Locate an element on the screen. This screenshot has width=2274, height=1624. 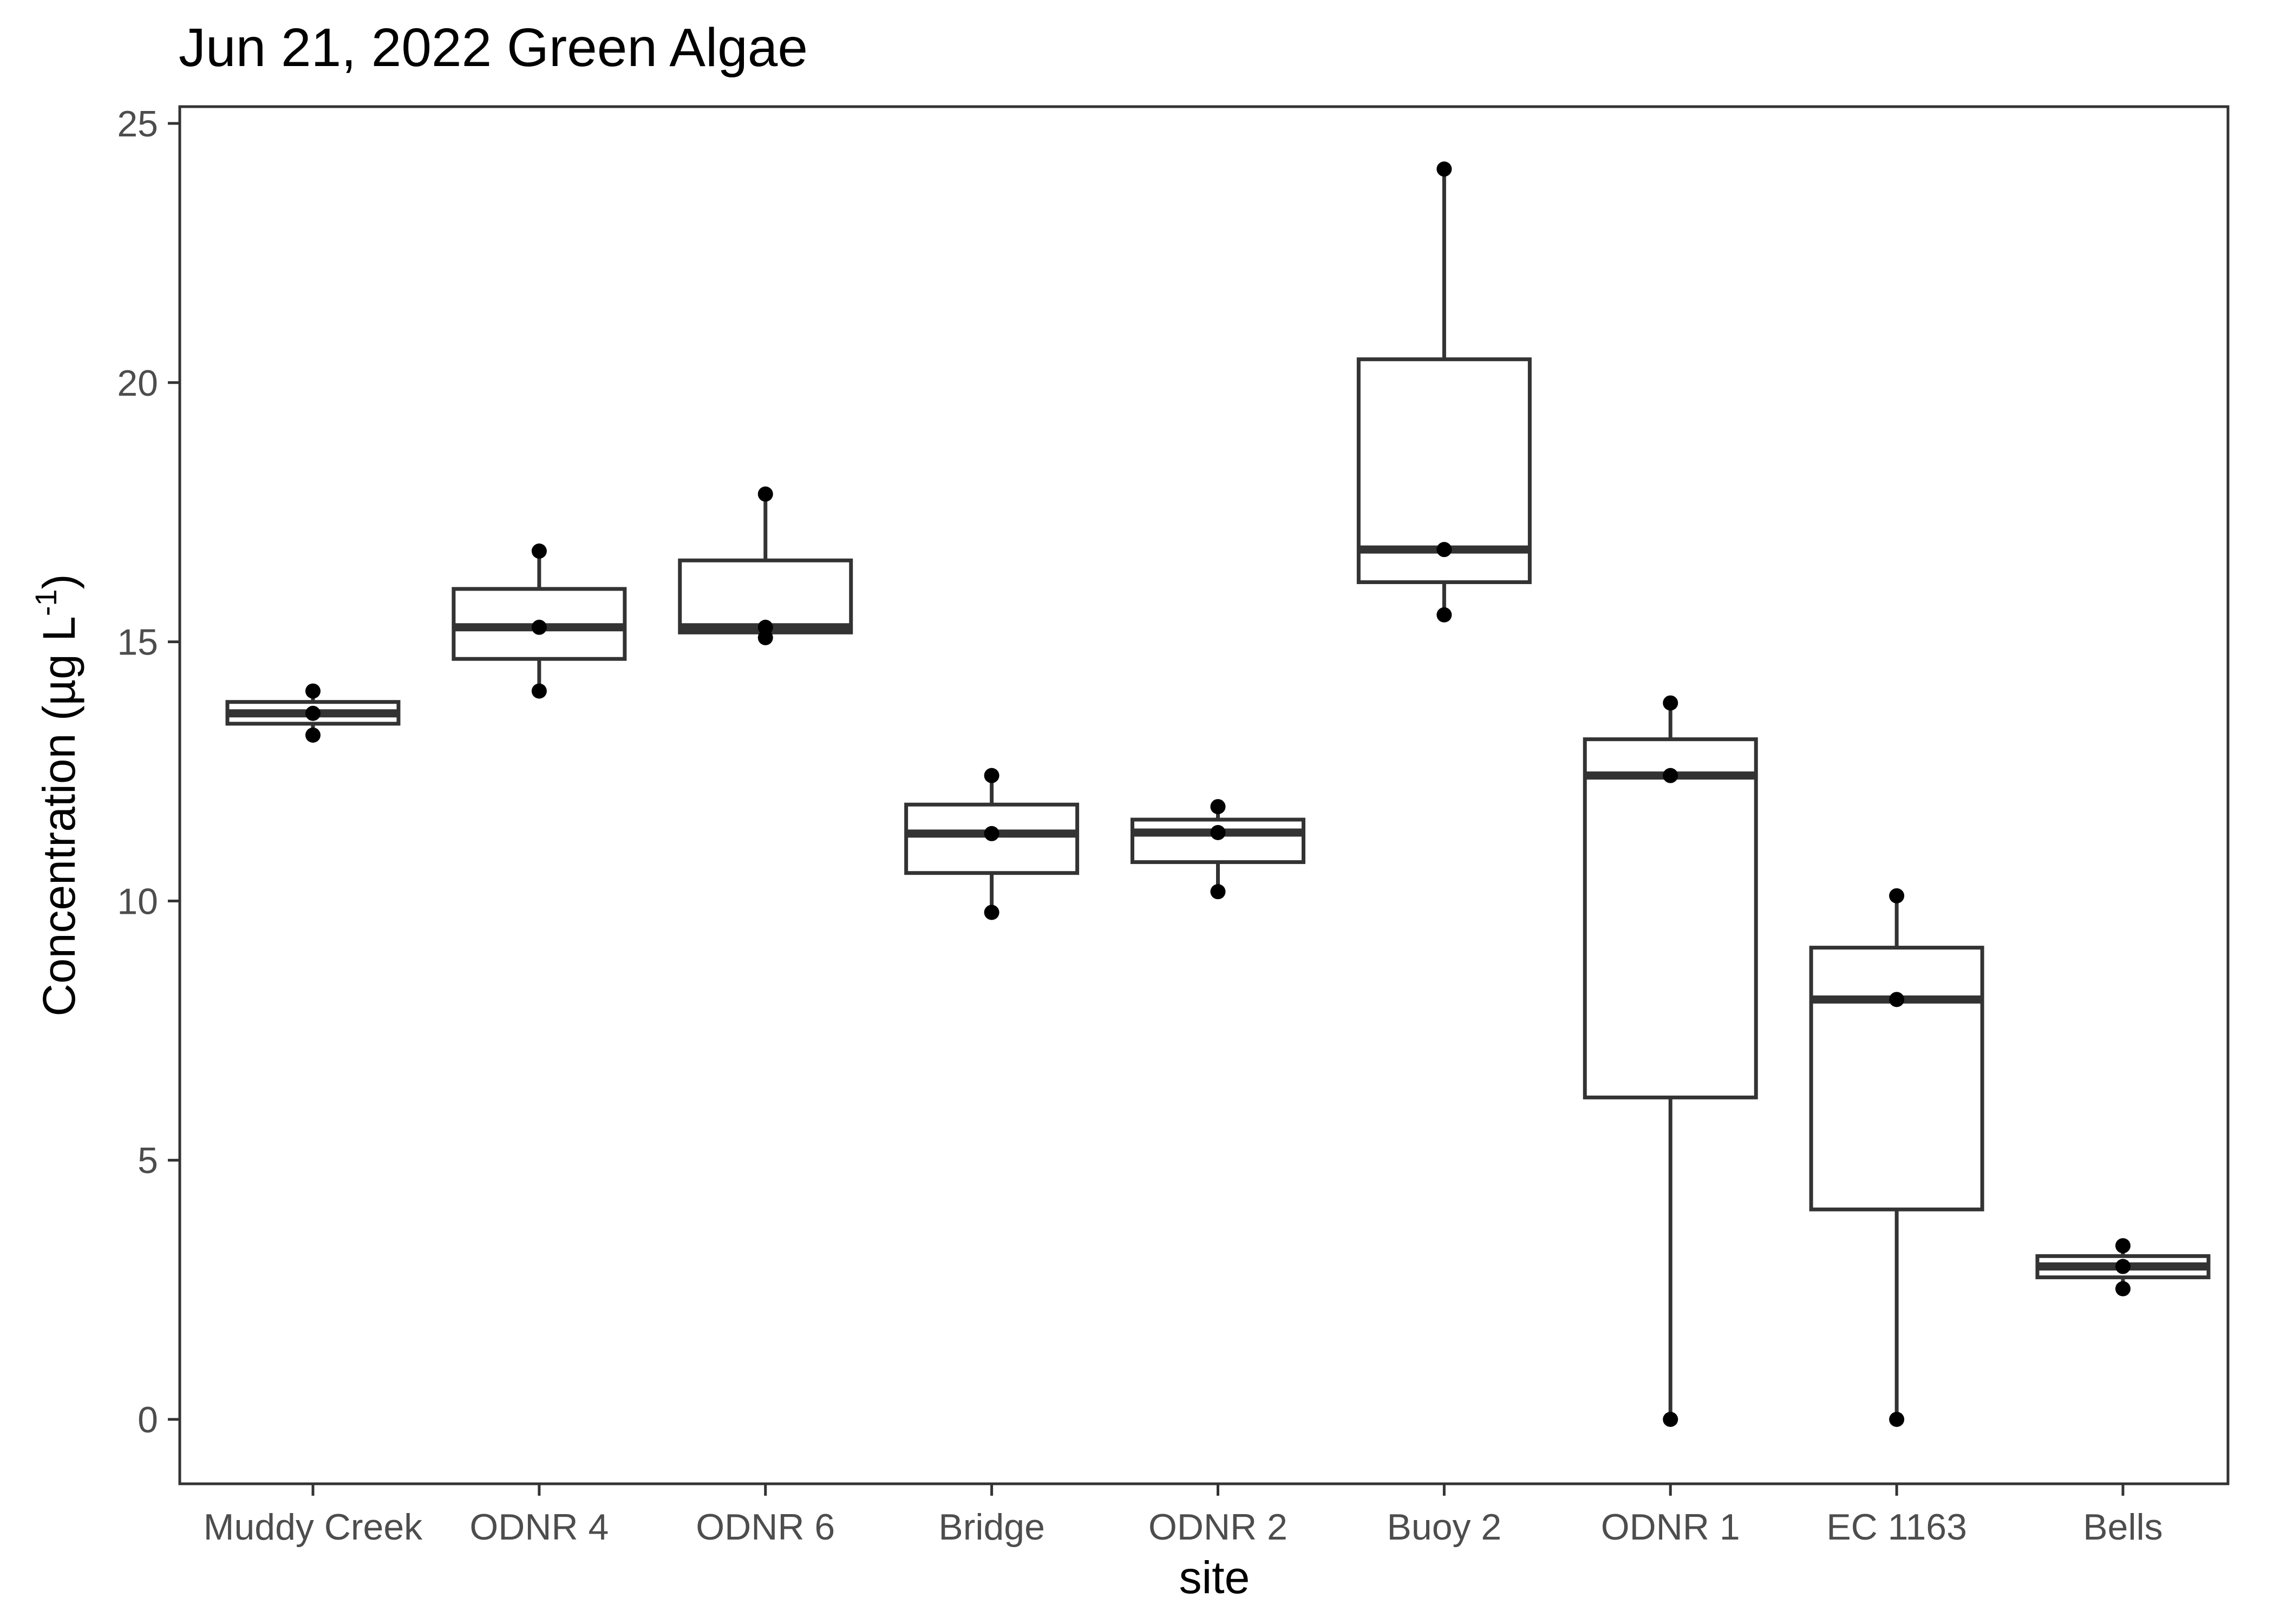
x-tick-label: EC 1163 is located at coordinates (1897, 1527).